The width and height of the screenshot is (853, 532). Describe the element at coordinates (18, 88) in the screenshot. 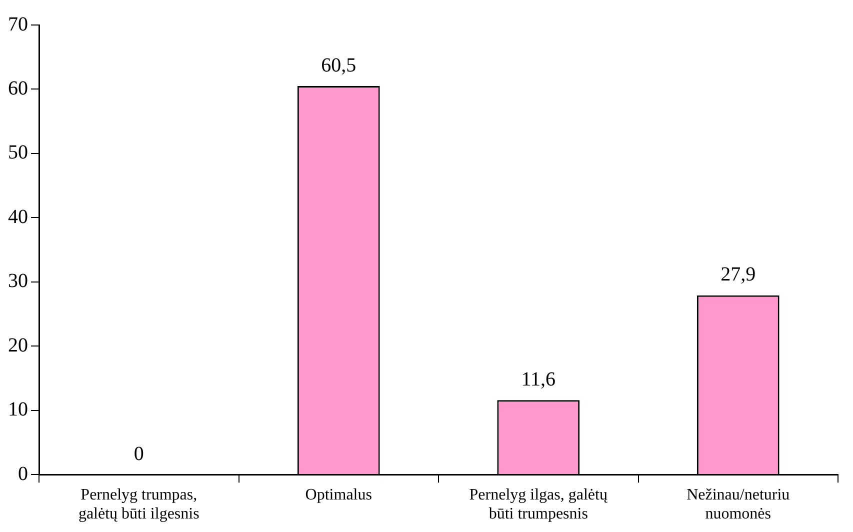

I see `y-tick-label: 60` at that location.